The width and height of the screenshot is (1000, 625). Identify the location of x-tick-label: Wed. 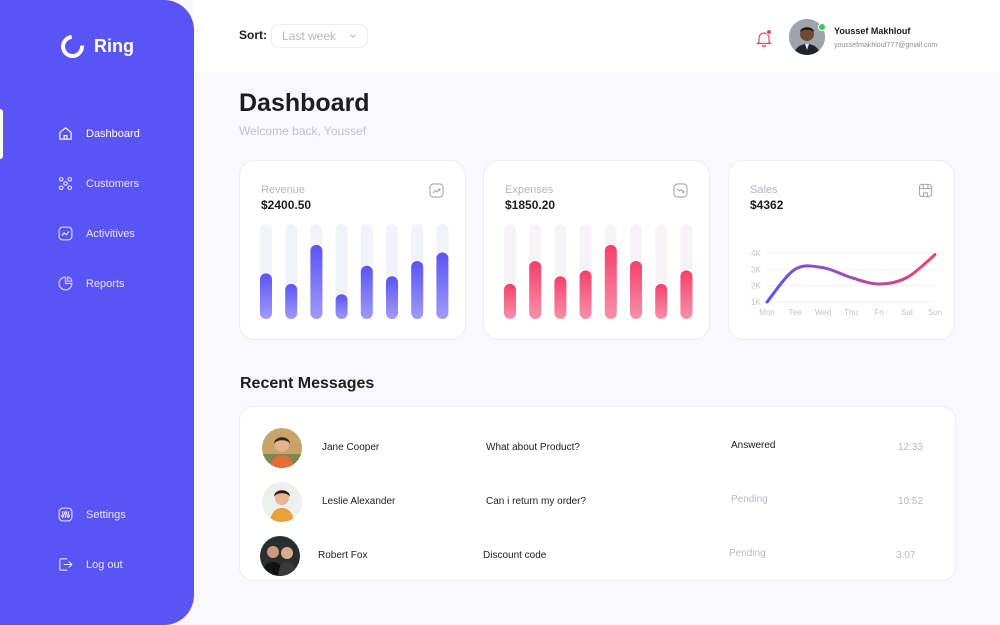
(823, 312).